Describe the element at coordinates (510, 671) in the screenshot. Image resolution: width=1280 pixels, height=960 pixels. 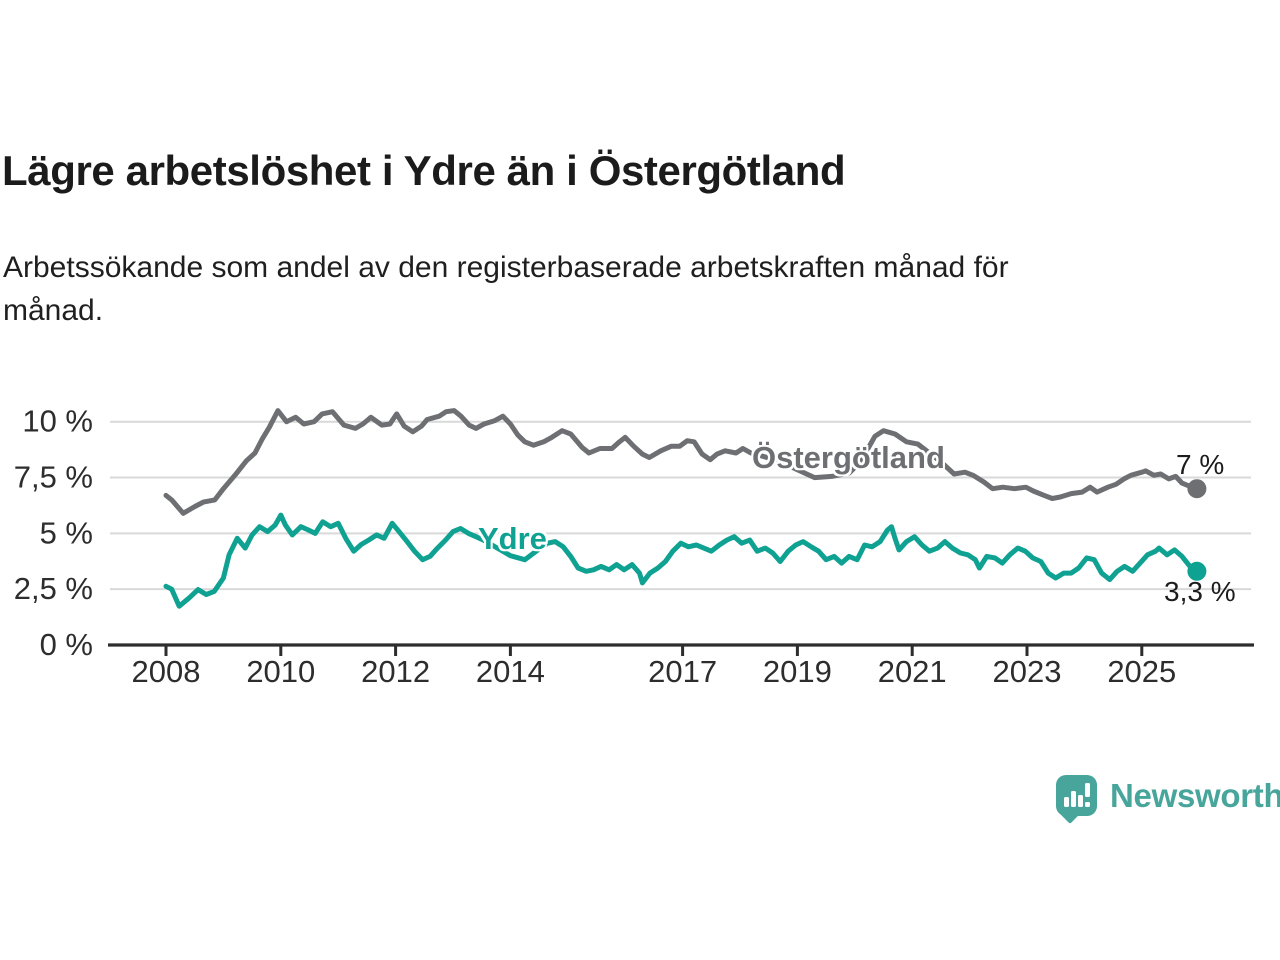
I see `x-tick-label: 2014` at that location.